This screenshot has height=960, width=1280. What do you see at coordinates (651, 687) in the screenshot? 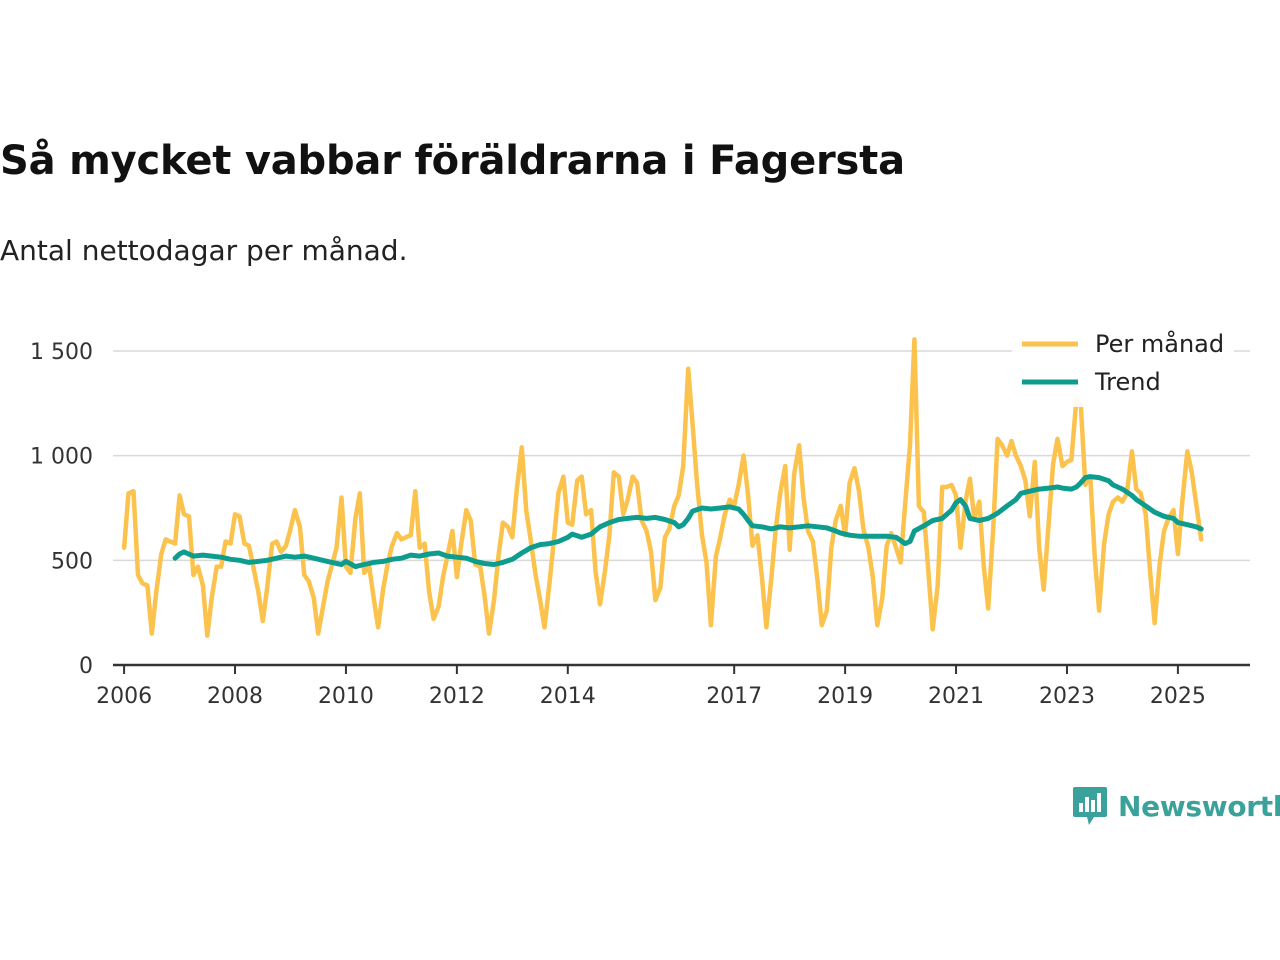
I see `x-axis-ticks: 2006 2008 2010 2012 2014 2017 2019 2021 2023 2025` at bounding box center [651, 687].